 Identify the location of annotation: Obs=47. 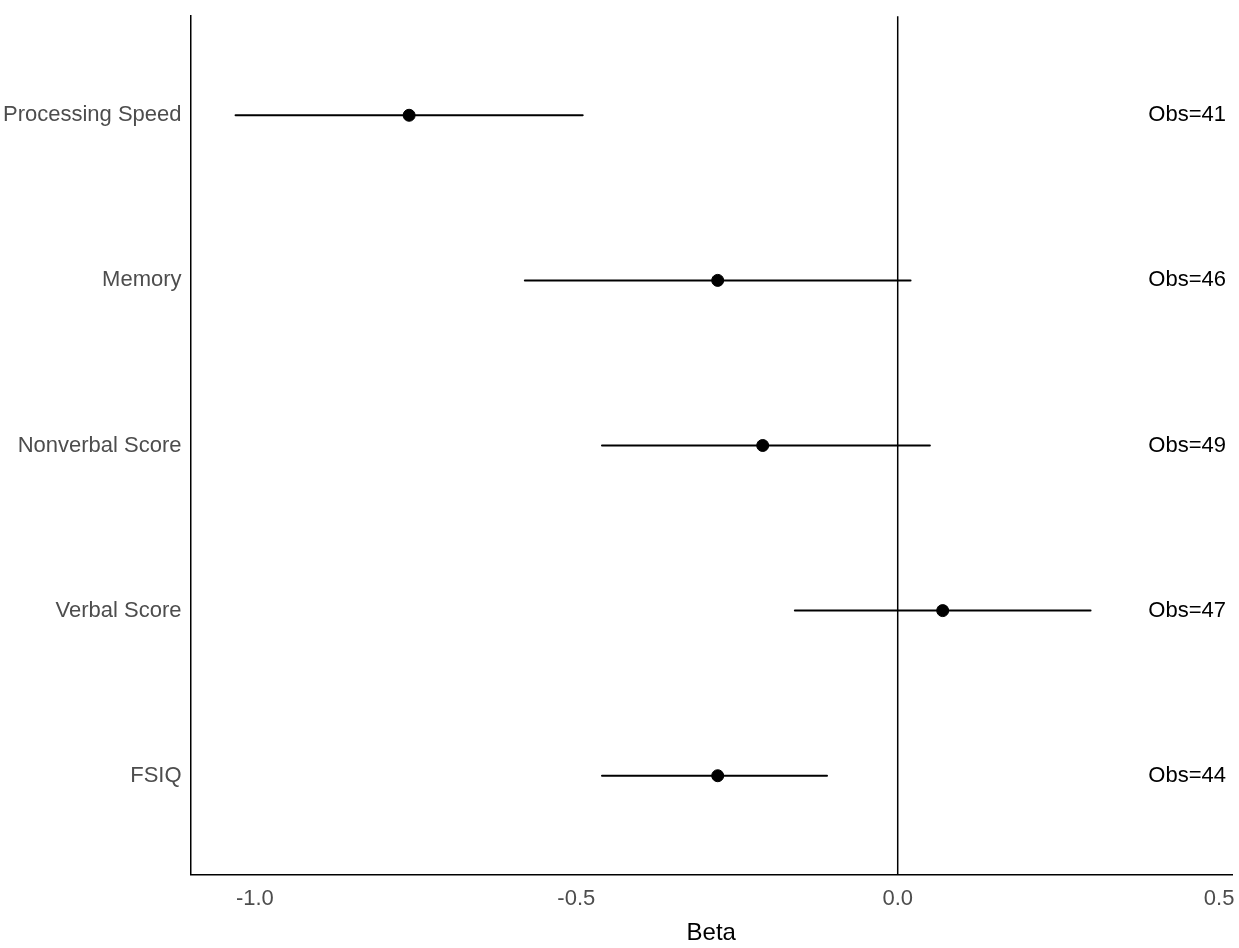
(1187, 609).